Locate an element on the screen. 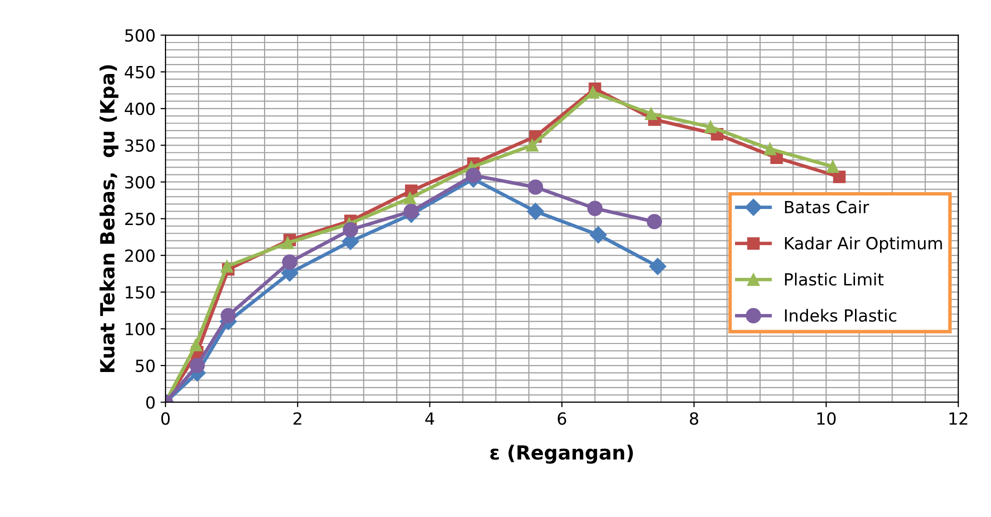 Image resolution: width=991 pixels, height=517 pixels. y-tick-label: 250 is located at coordinates (140, 219).